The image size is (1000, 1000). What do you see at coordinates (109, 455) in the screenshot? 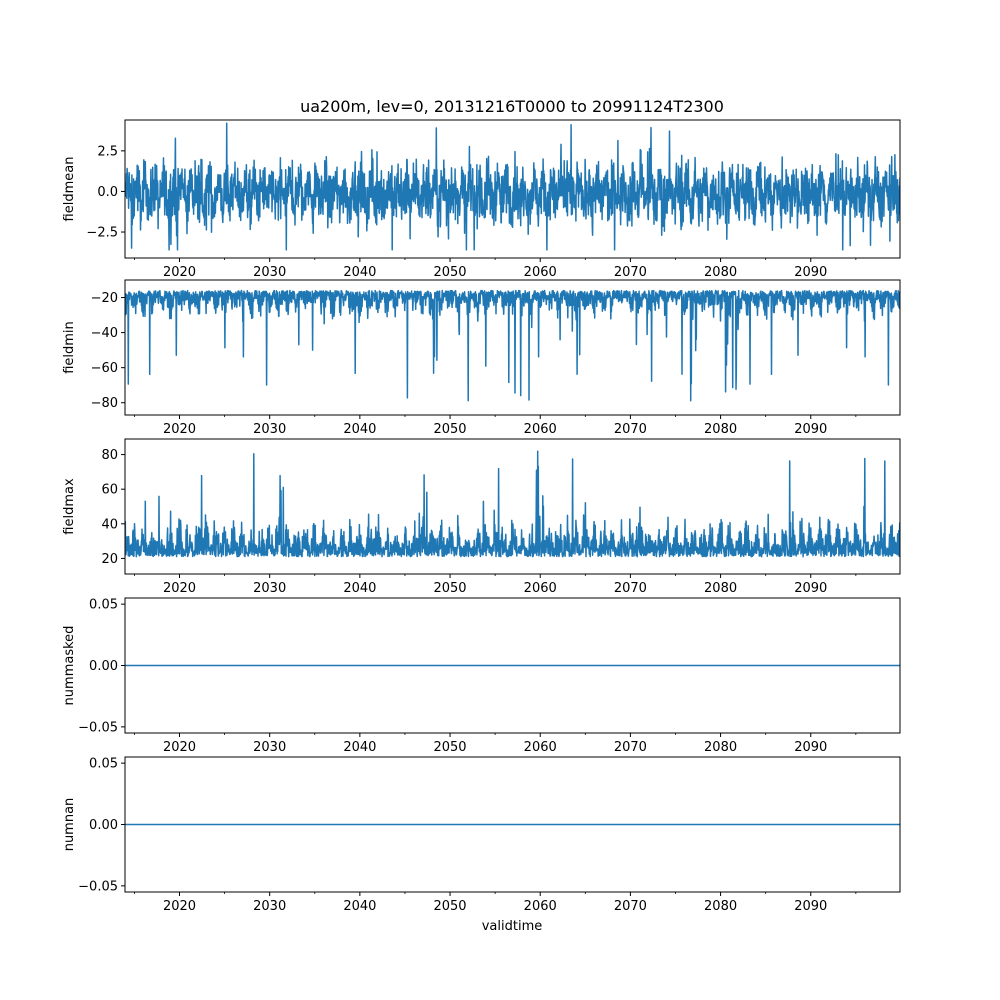
I see `y-tick-label: 80` at bounding box center [109, 455].